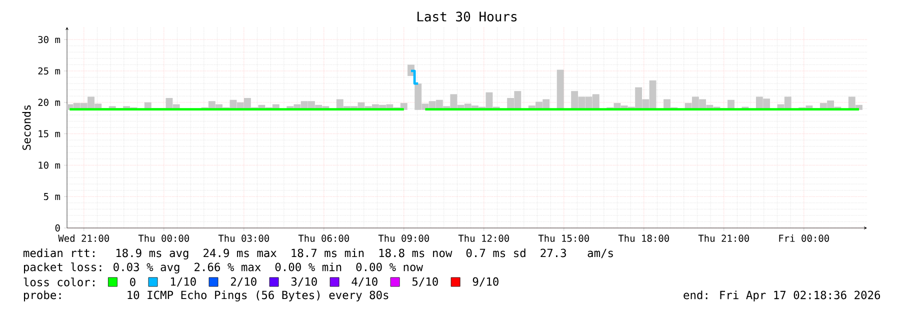  Describe the element at coordinates (206, 296) in the screenshot. I see `text: probe: 10 ICMP Echo Pings (56 Bytes) every 80s` at that location.